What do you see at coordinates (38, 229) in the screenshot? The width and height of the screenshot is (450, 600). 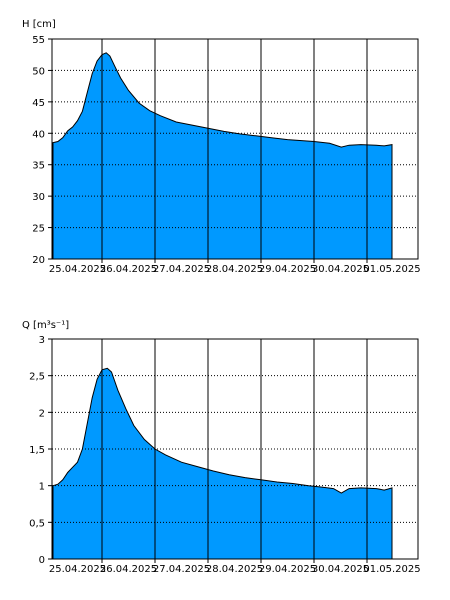 I see `y-tick-label: 25` at bounding box center [38, 229].